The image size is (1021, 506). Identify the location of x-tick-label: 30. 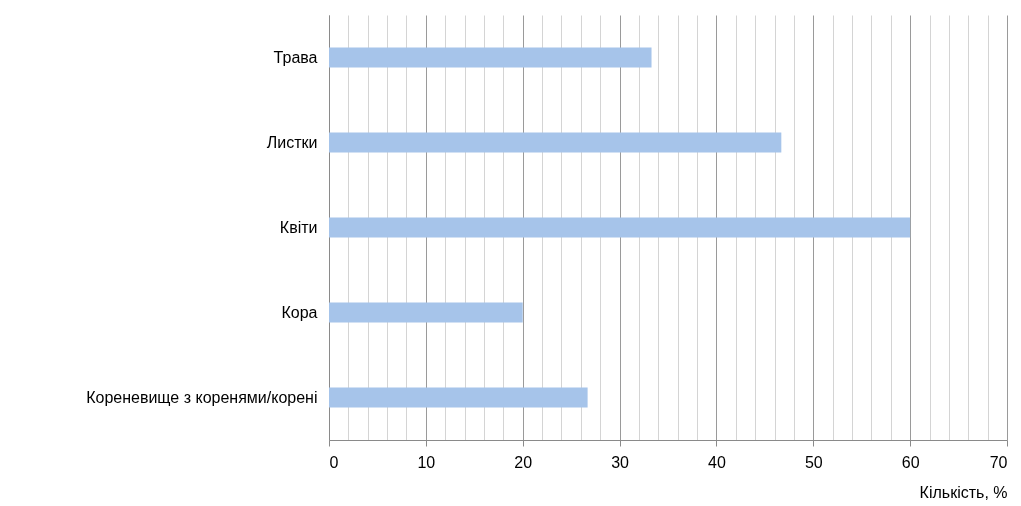
(620, 462).